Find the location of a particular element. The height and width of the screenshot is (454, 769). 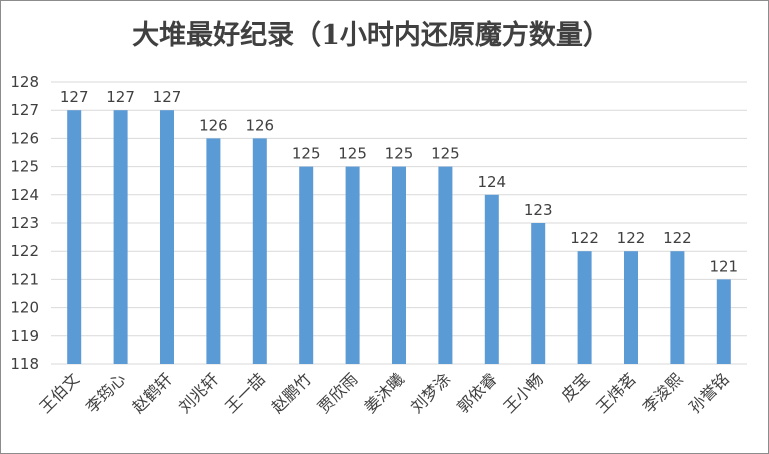

x-tick-label: 赵鹤轩 is located at coordinates (151, 392).